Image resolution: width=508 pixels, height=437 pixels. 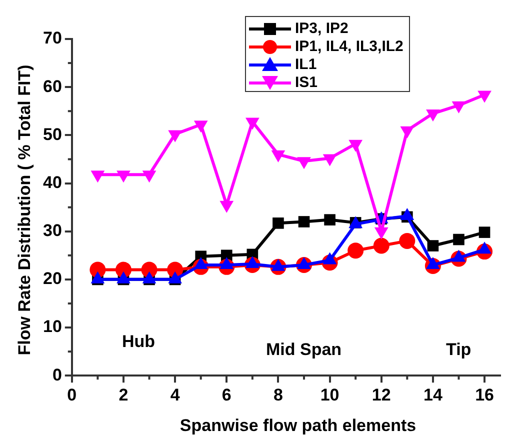 What do you see at coordinates (52, 86) in the screenshot?
I see `y-tick-label: 60` at bounding box center [52, 86].